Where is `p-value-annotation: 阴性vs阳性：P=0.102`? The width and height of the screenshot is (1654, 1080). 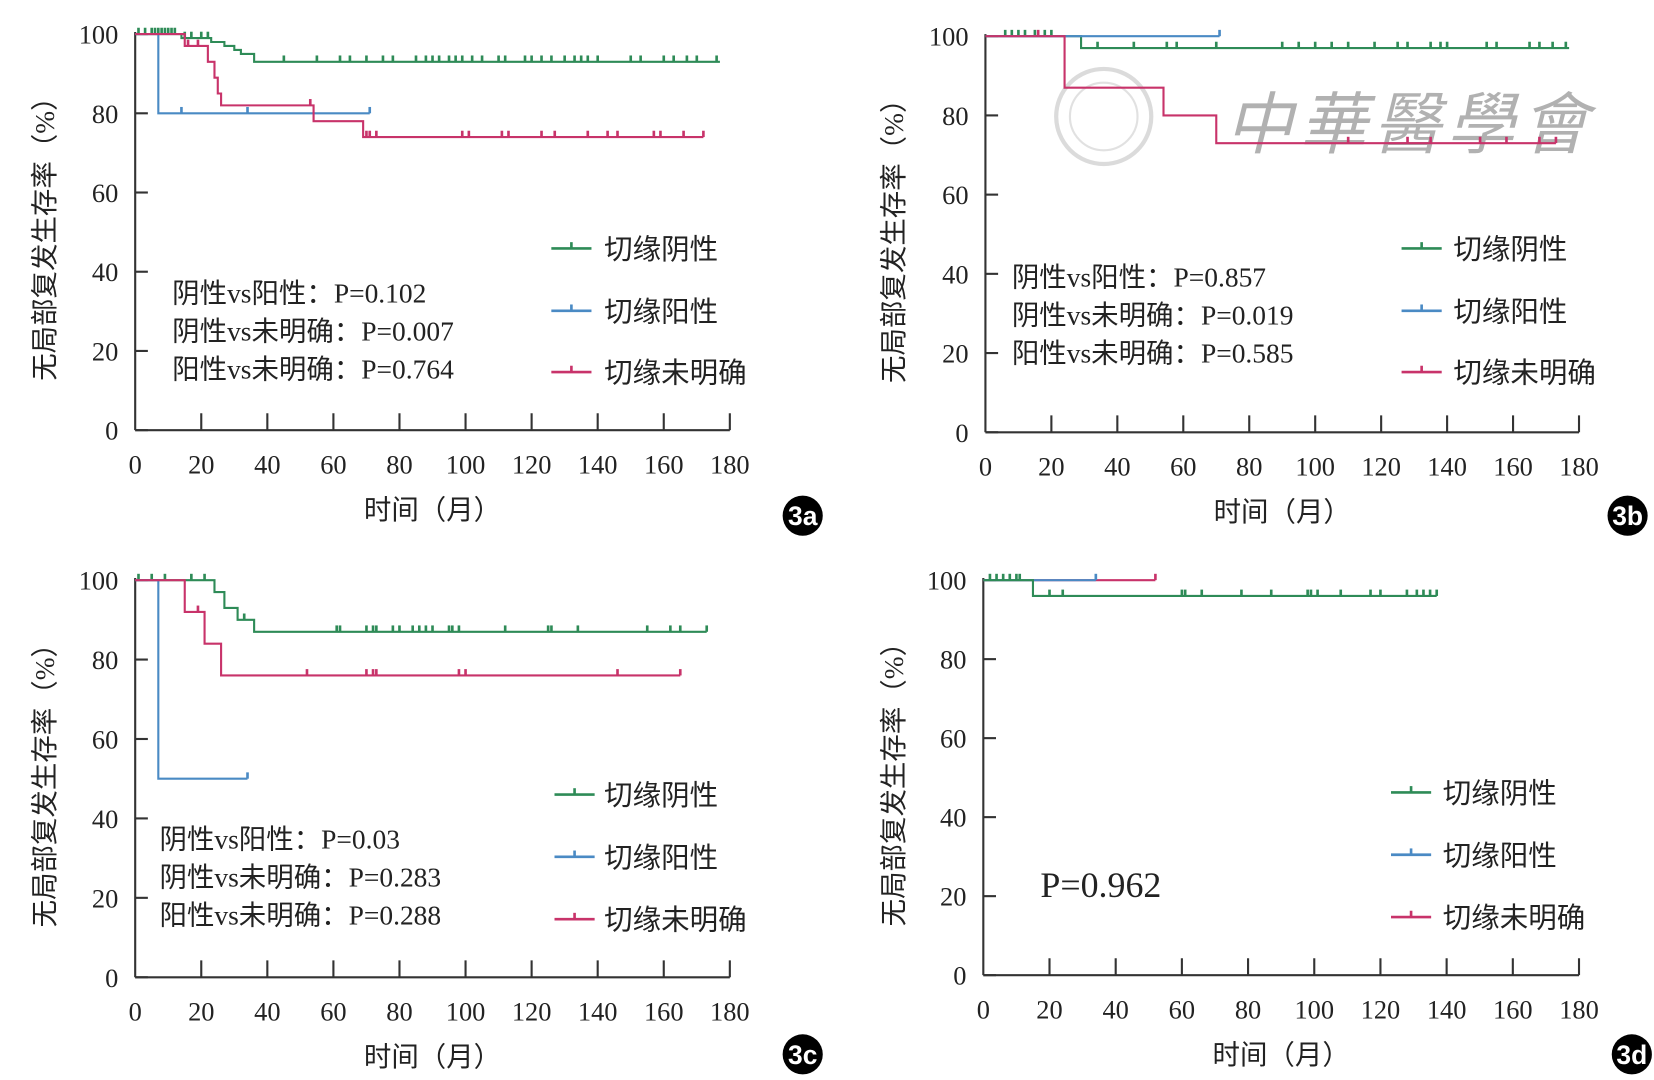
p-value-annotation: 阴性vs阳性：P=0.102 is located at coordinates (299, 293).